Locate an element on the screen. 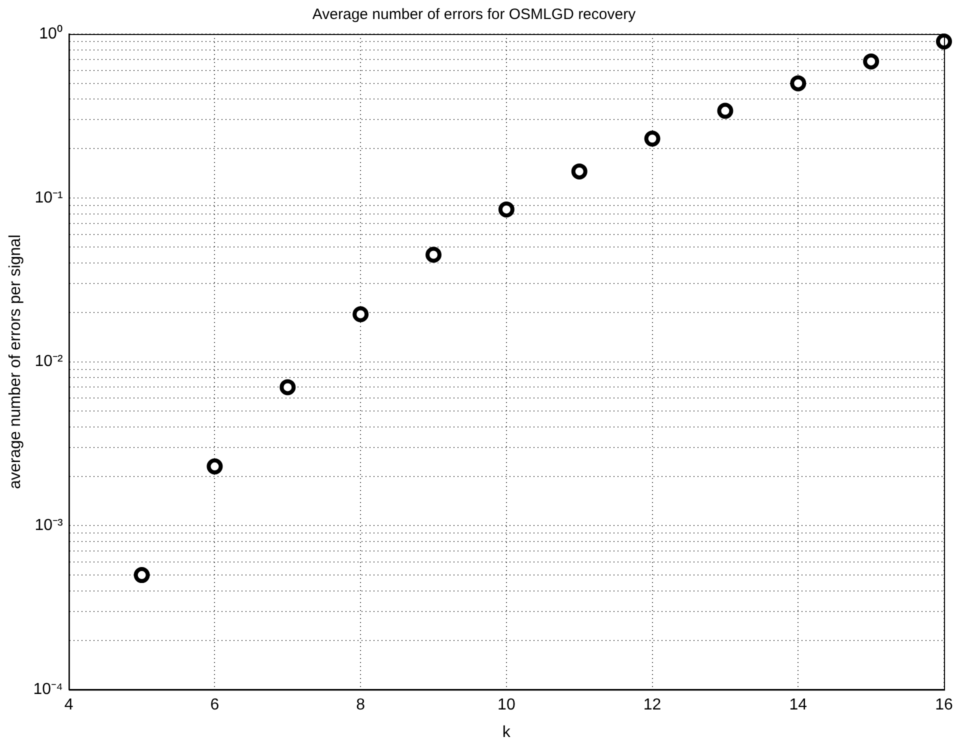 The image size is (960, 748). y-tick-label: 10⁻¹ is located at coordinates (48, 197).